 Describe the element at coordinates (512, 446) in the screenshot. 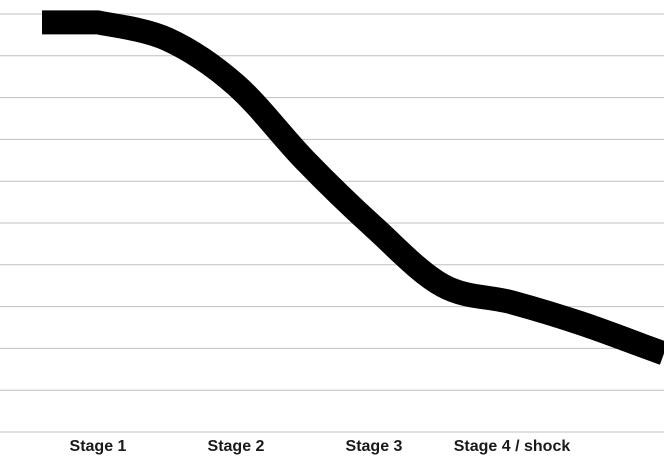

I see `x-tick-label: Stage 4 / shock` at that location.